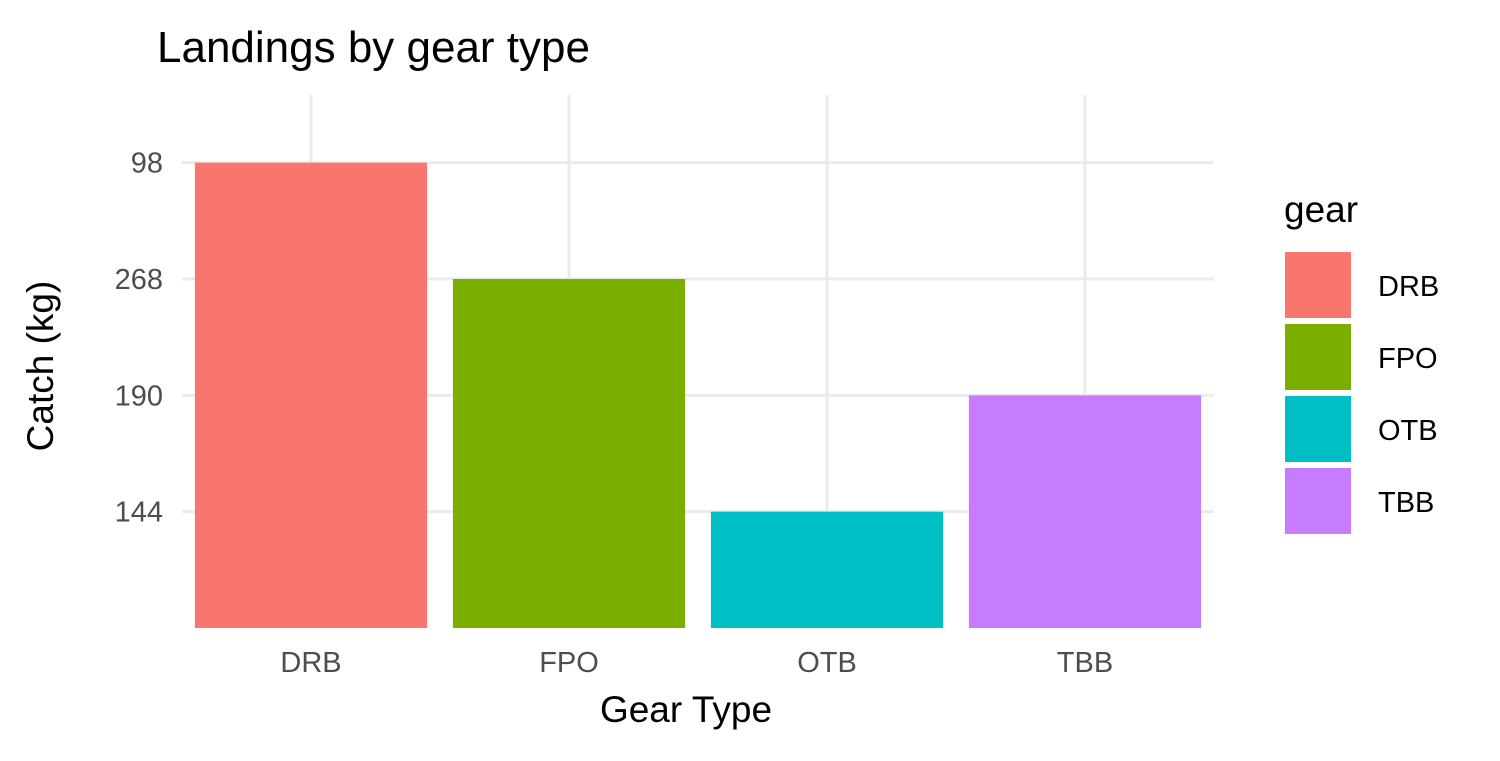  Describe the element at coordinates (1318, 429) in the screenshot. I see `legend-swatch-otb` at that location.